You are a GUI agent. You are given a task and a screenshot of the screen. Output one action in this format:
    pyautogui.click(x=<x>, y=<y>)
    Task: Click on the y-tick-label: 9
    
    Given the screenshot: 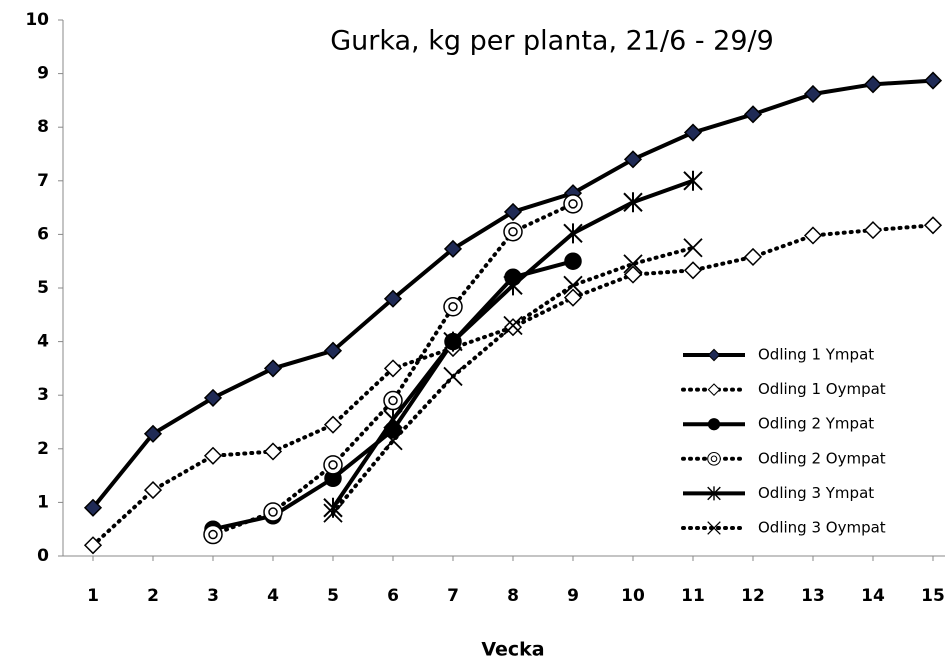 What is the action you would take?
    pyautogui.click(x=43, y=74)
    